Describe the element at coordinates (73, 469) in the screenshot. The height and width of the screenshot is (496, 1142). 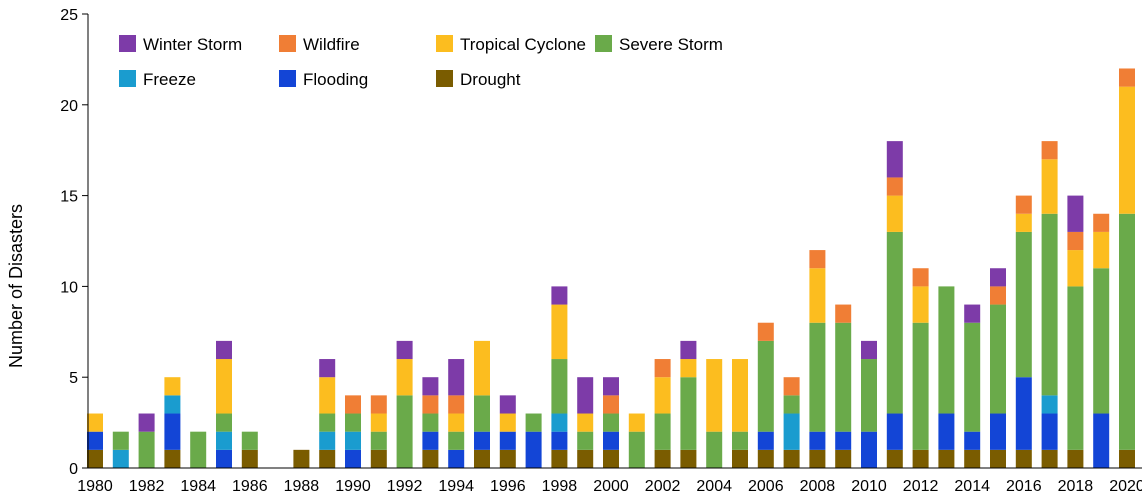
I see `y-tick-label: 0` at that location.